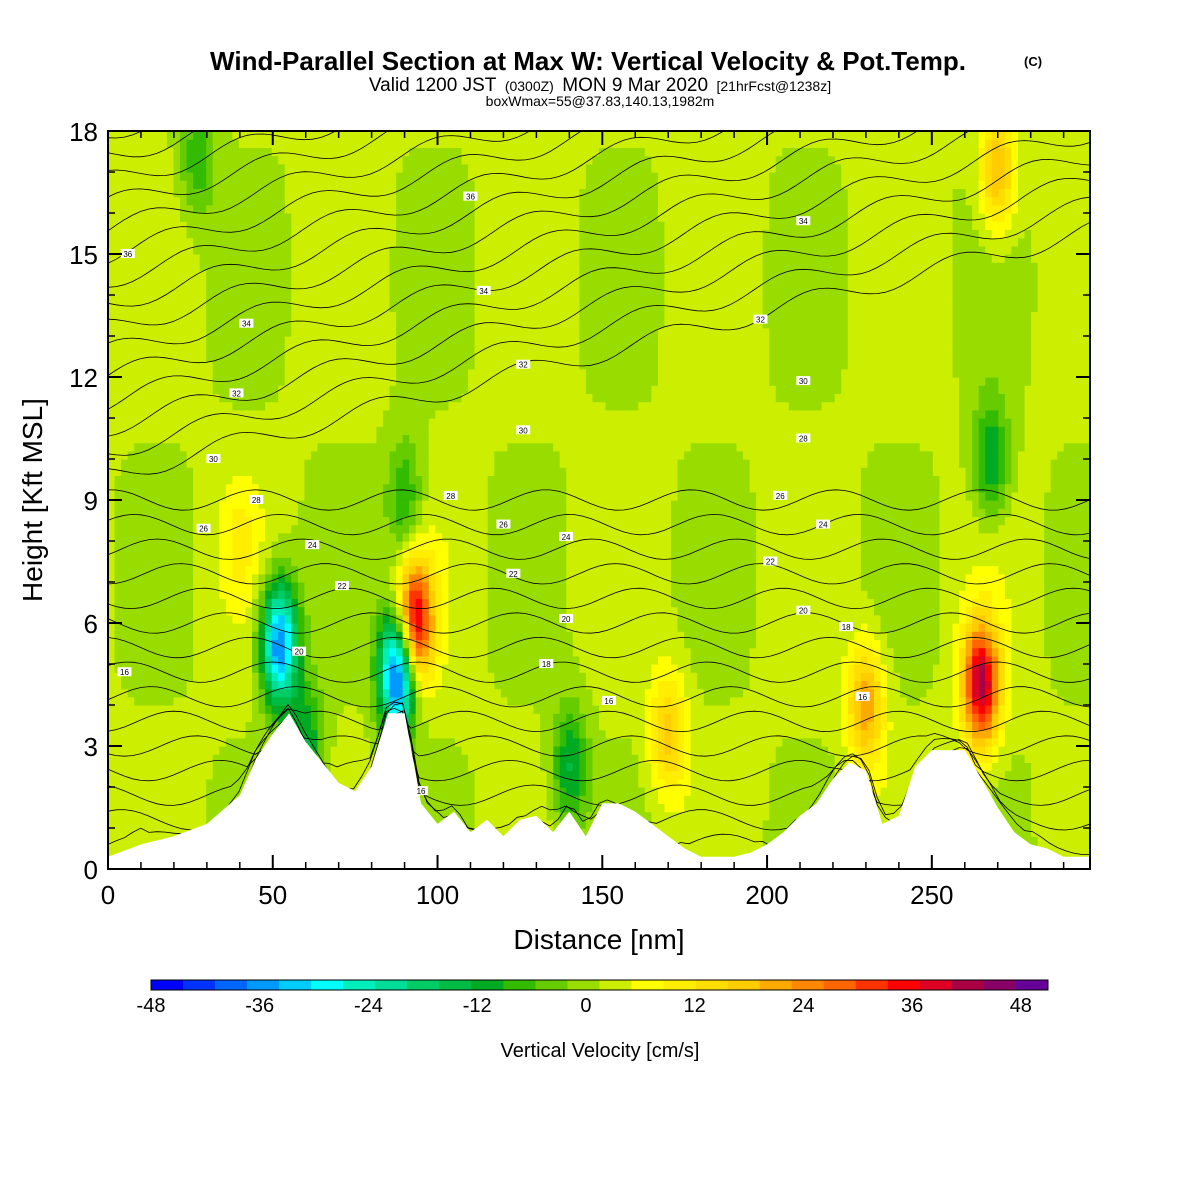 Image resolution: width=1200 pixels, height=1200 pixels. I want to click on box-max-info: boxWmax=55@37.83,140.13,1982m, so click(600, 101).